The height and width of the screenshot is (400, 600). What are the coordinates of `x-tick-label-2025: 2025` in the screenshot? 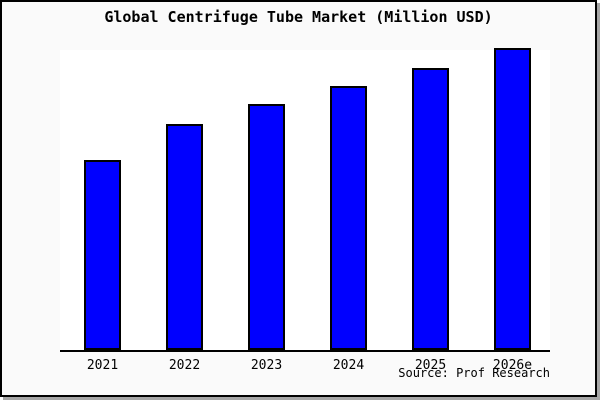 It's located at (430, 365).